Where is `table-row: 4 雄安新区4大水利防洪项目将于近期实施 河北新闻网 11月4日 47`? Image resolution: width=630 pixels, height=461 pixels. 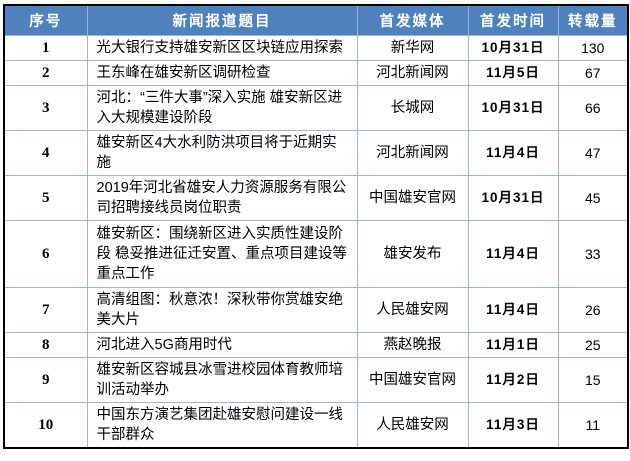 table-row: 4 雄安新区4大水利防洪项目将于近期实施 河北新闻网 11月4日 47 is located at coordinates (316, 153).